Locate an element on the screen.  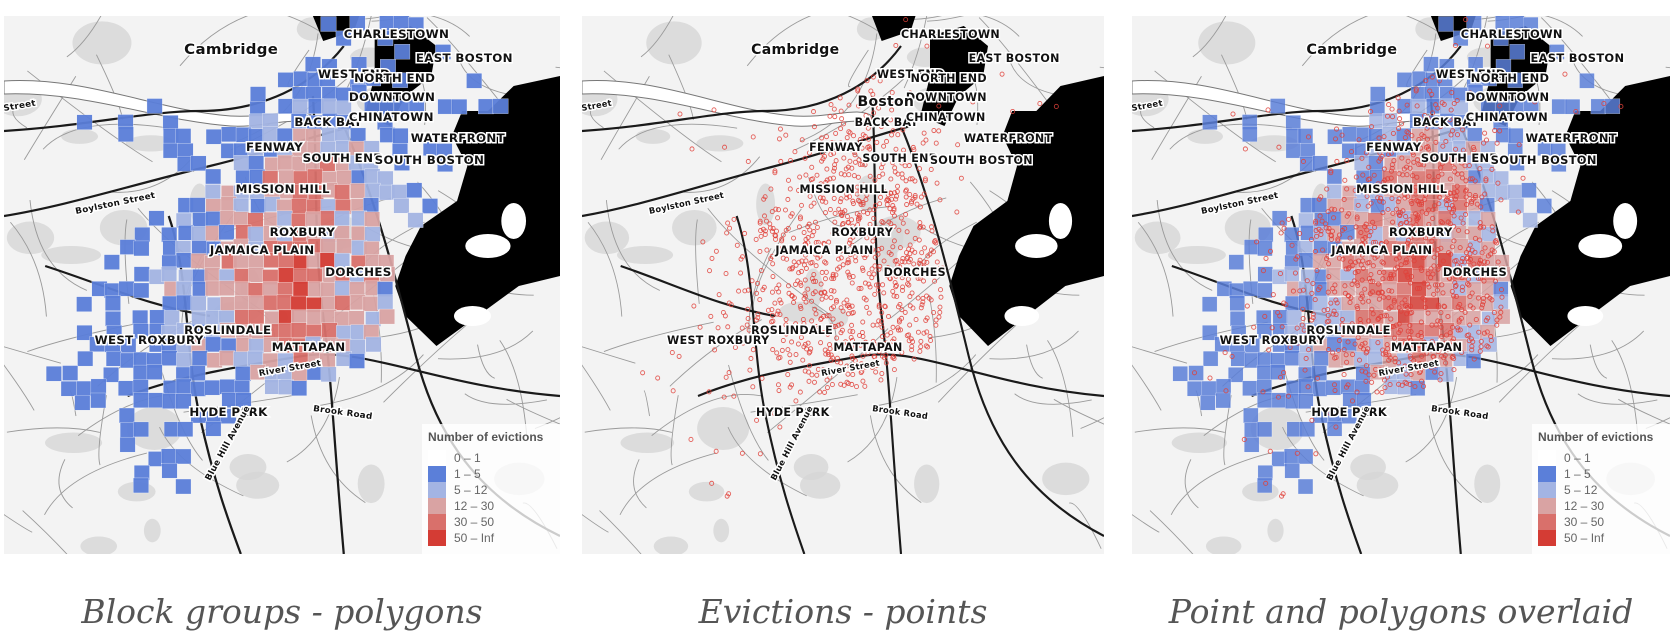
caption-overlay: Point and polygons overlaid is located at coordinates (1401, 611).